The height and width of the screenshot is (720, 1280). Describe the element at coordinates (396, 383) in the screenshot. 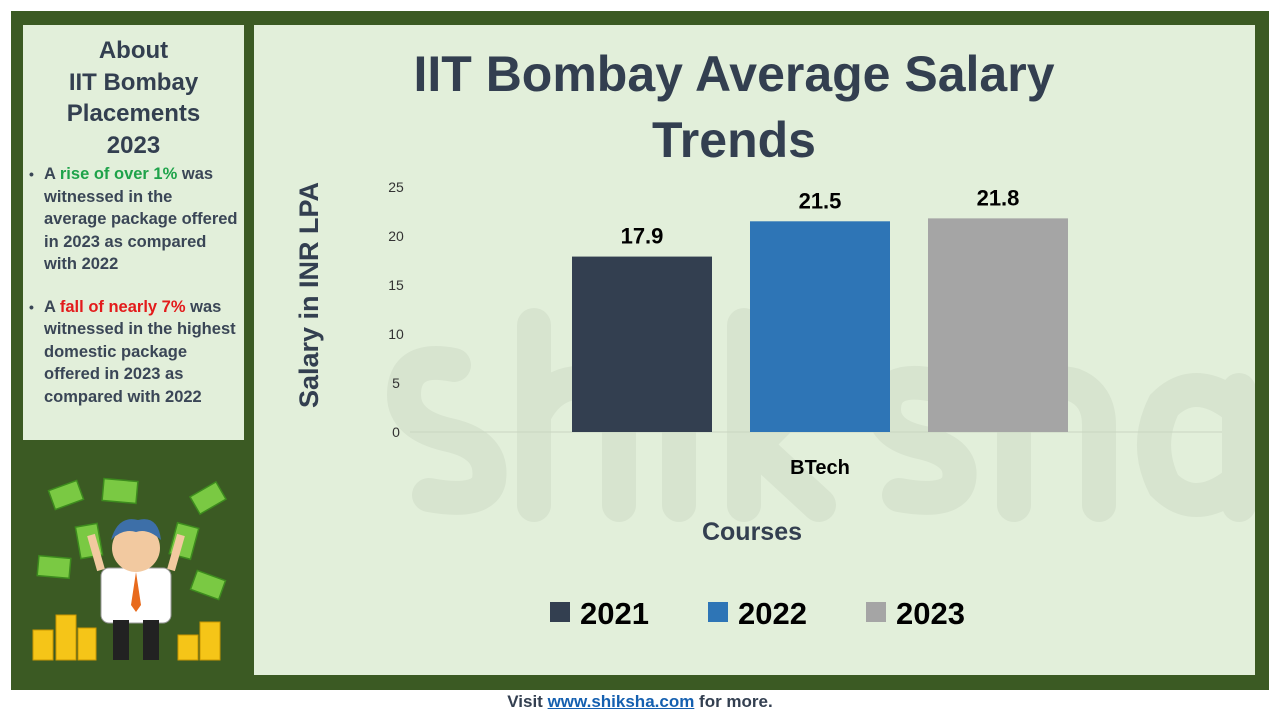

I see `y-tick-label: 5` at that location.